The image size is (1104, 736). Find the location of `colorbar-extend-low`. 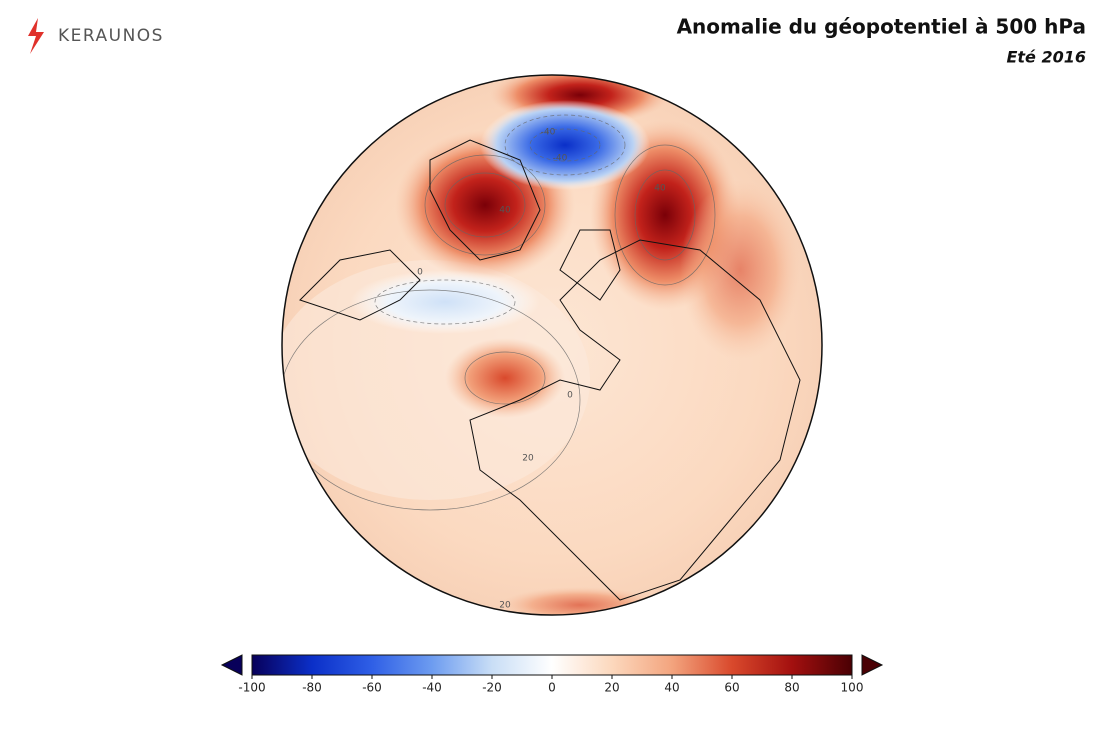

colorbar-extend-low is located at coordinates (231, 665).